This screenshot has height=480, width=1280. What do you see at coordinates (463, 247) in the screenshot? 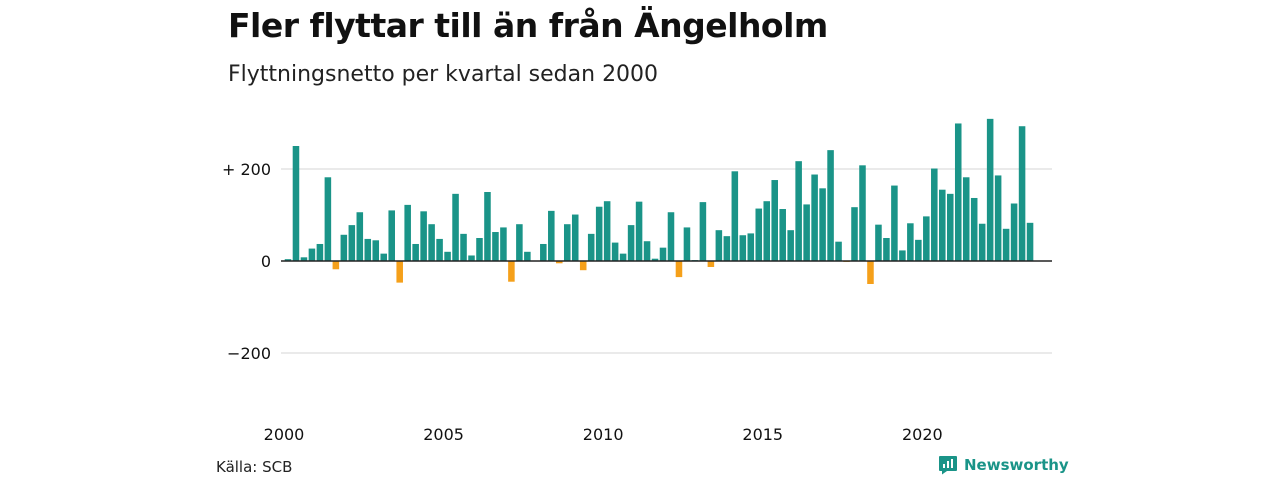
I see `bar-2005-k3` at bounding box center [463, 247].